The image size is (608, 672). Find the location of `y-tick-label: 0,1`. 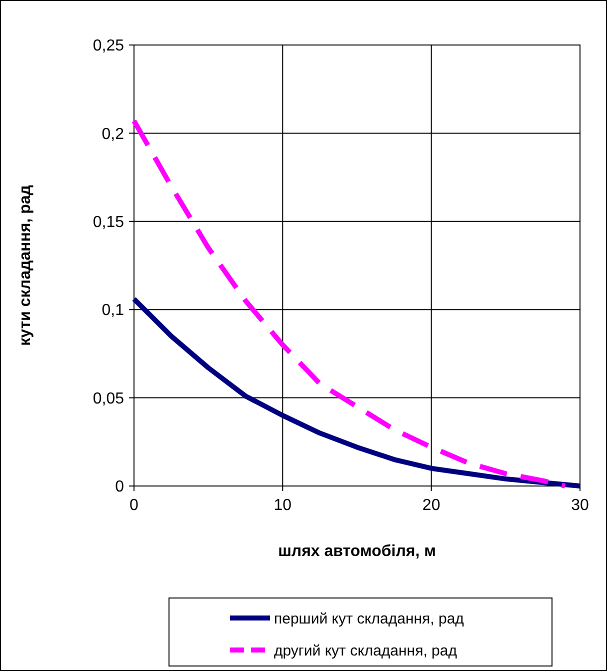

y-tick-label: 0,1 is located at coordinates (113, 311).